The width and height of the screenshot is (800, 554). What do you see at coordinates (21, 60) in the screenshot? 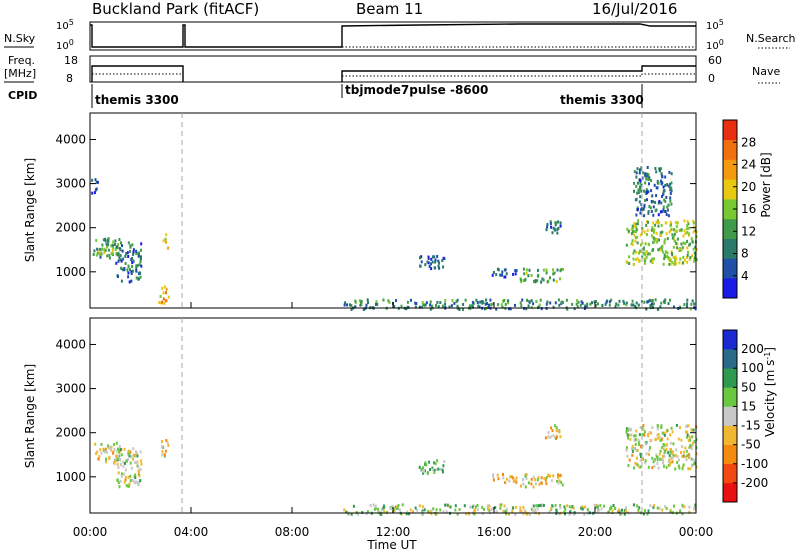
I see `freq-label: Freq.` at bounding box center [21, 60].